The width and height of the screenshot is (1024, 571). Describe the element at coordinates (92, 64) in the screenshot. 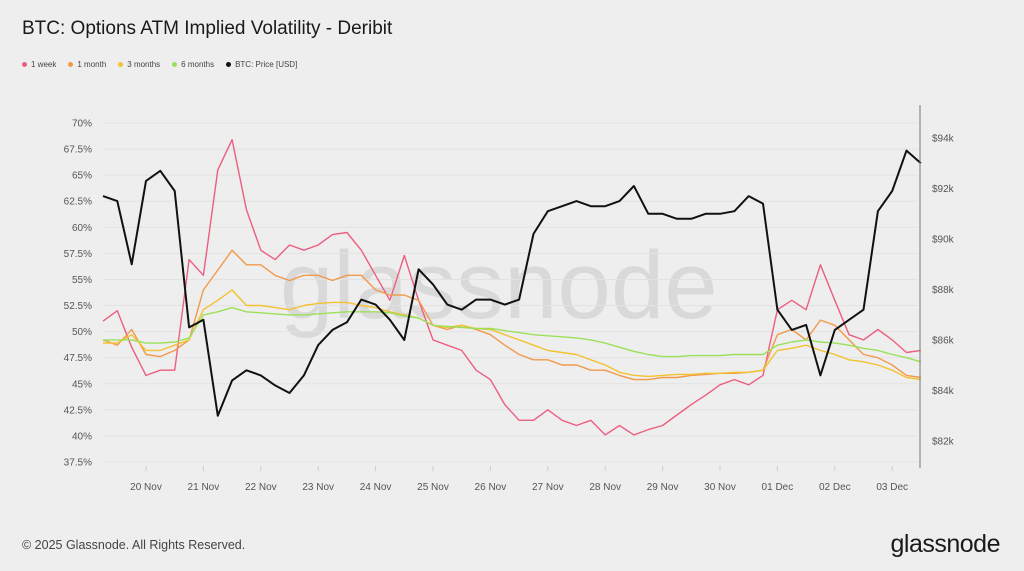

I see `legend-label: 1 month` at that location.